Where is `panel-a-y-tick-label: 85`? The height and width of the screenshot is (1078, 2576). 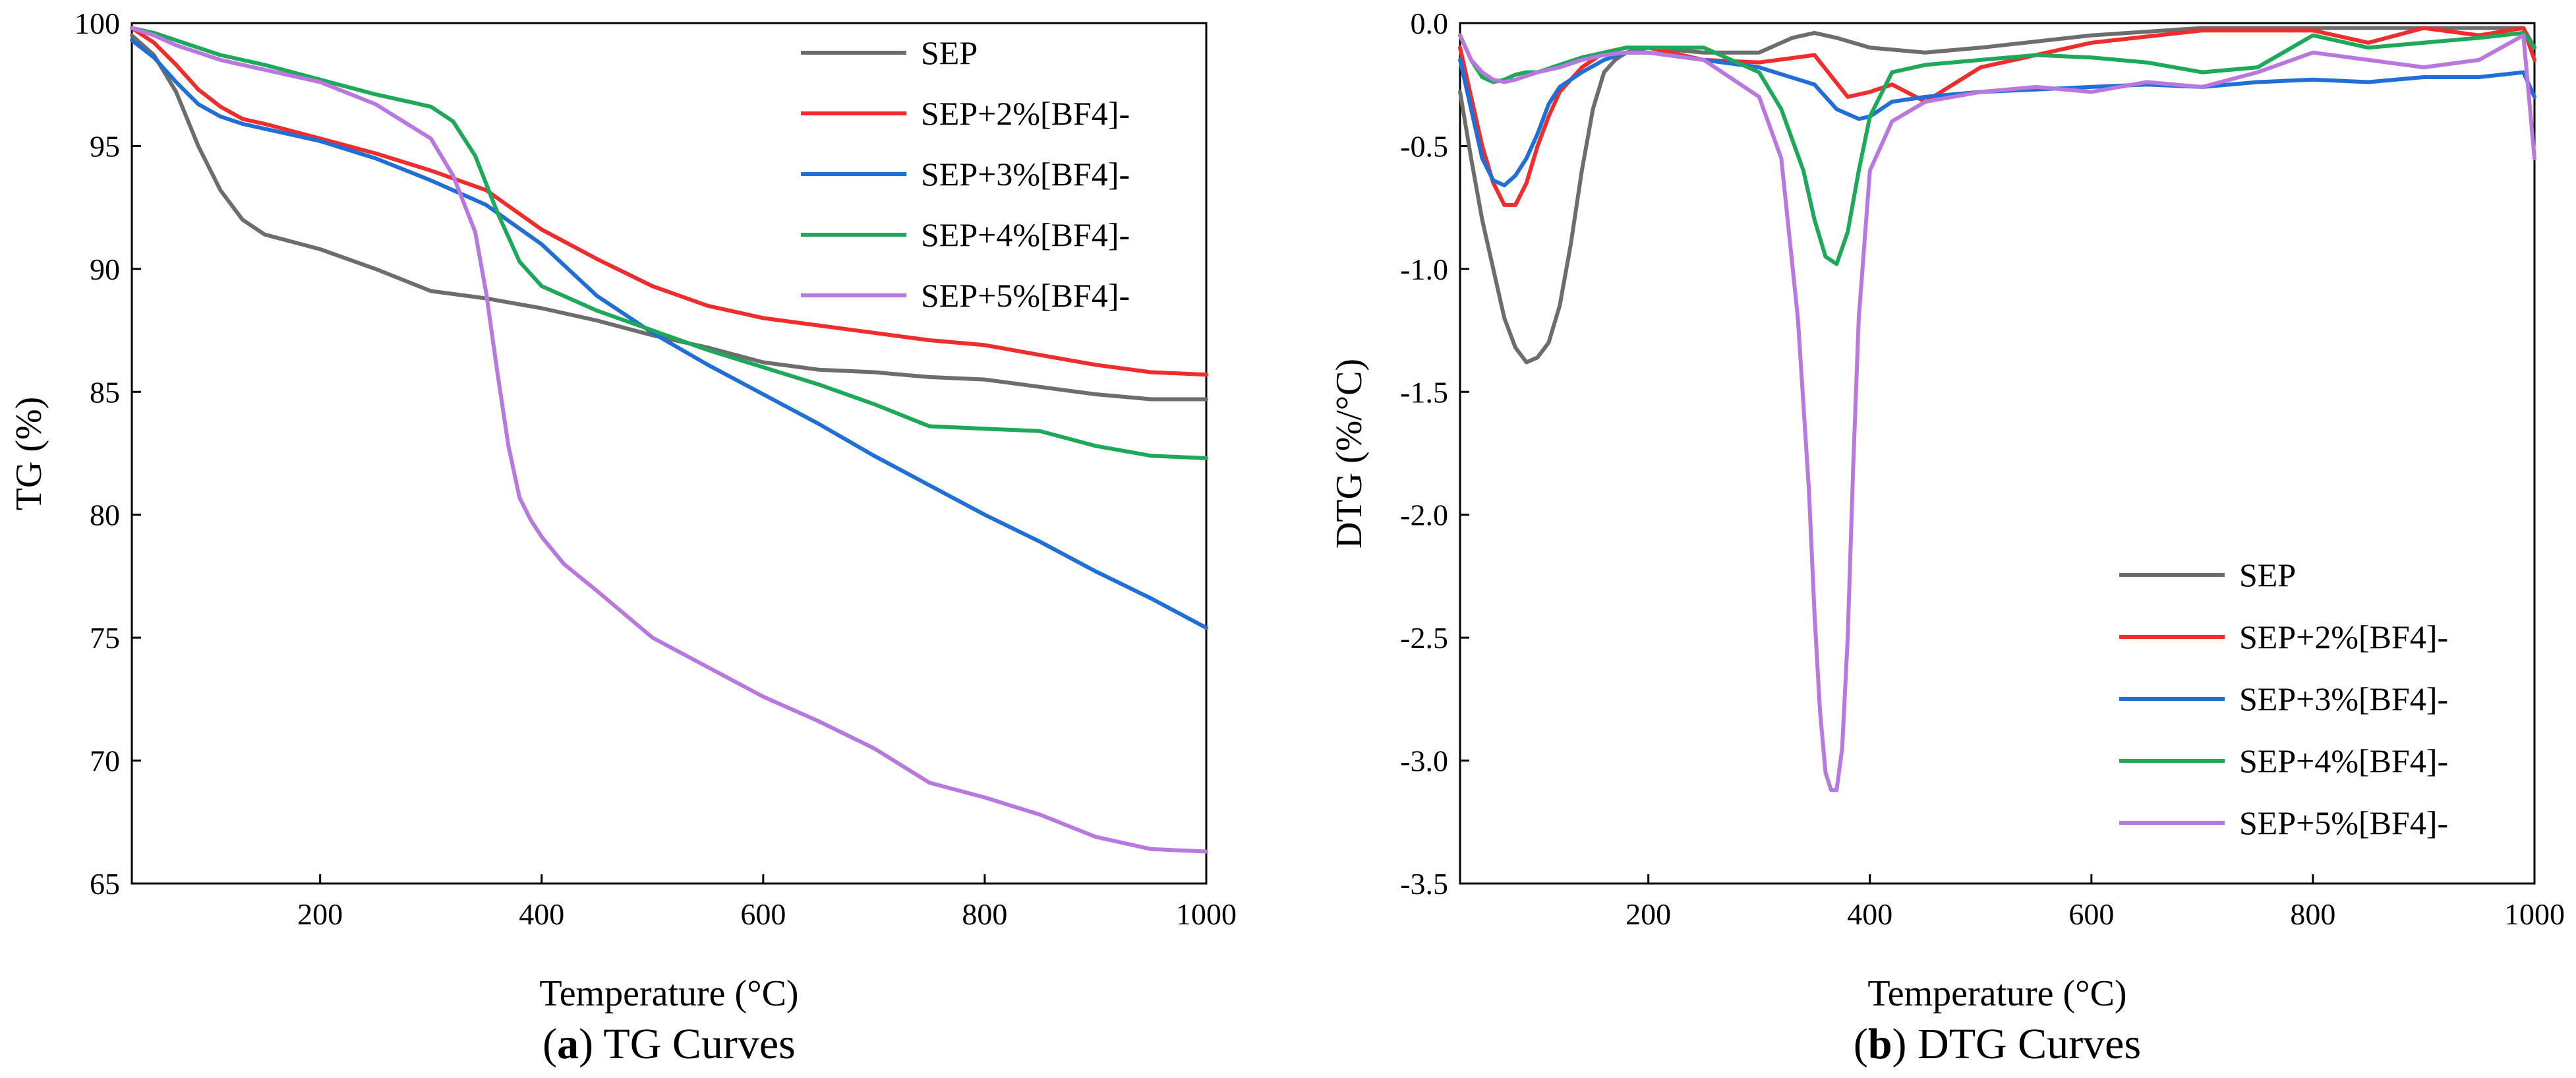
panel-a-y-tick-label: 85 is located at coordinates (105, 392).